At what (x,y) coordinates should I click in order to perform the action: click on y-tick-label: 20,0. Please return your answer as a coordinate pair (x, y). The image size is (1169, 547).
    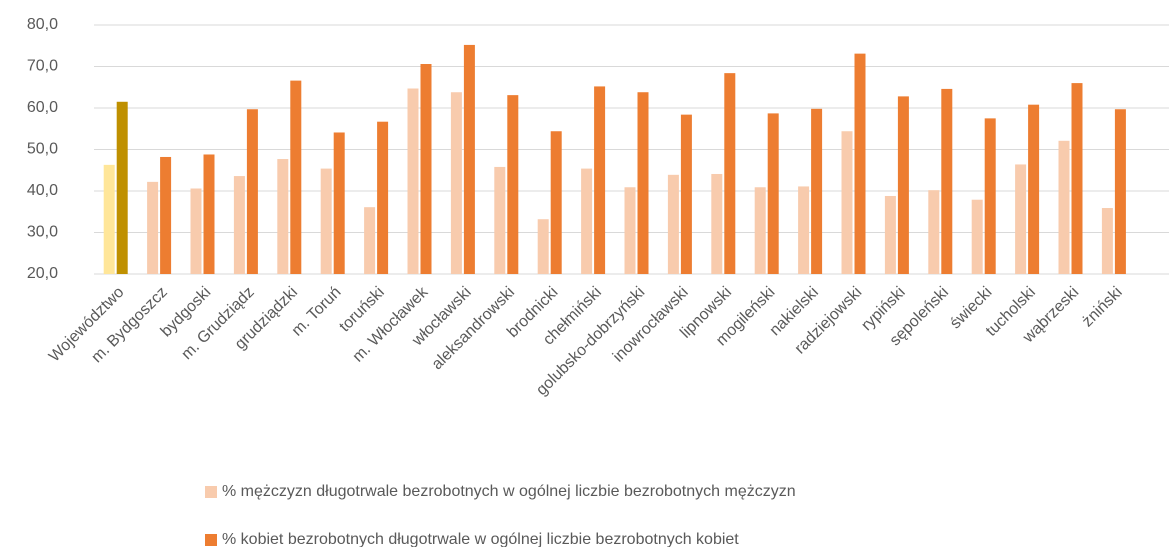
    Looking at the image, I should click on (42, 273).